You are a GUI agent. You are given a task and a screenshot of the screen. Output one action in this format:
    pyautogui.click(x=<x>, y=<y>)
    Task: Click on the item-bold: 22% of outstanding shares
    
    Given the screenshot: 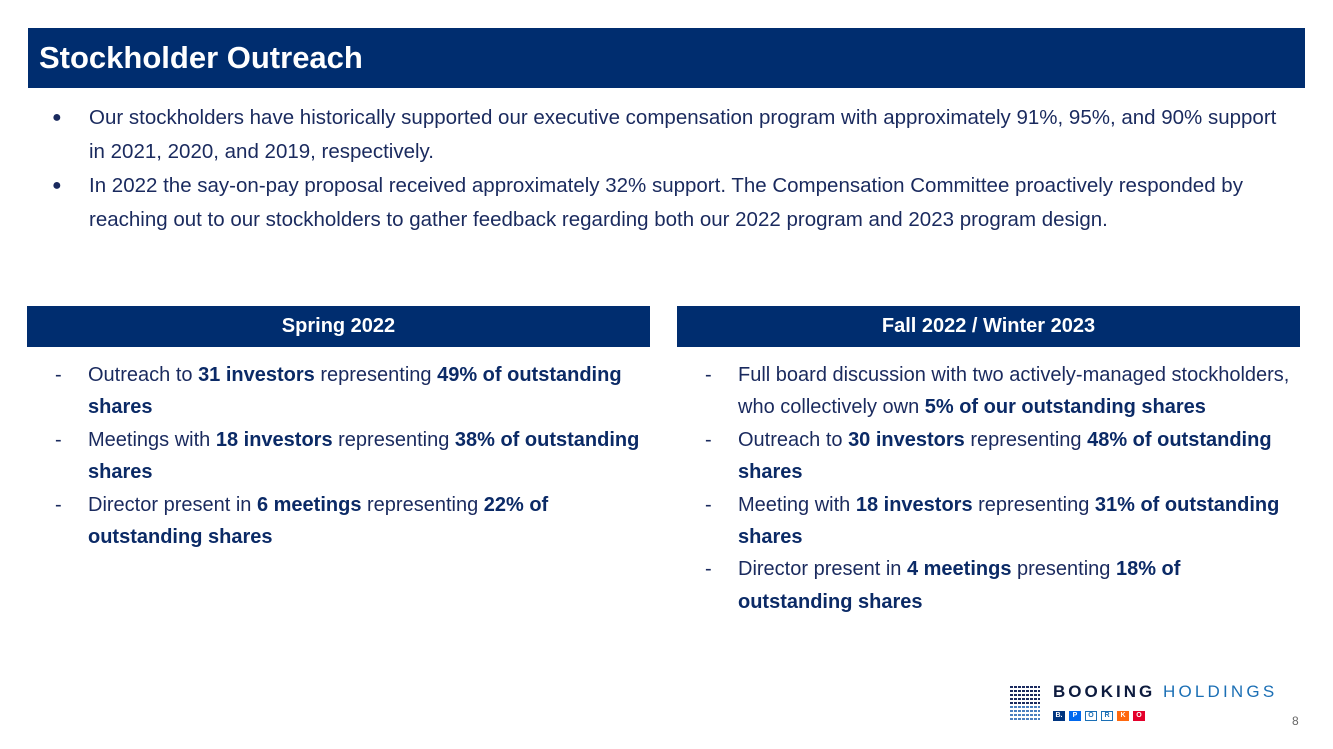 What is the action you would take?
    pyautogui.click(x=318, y=521)
    